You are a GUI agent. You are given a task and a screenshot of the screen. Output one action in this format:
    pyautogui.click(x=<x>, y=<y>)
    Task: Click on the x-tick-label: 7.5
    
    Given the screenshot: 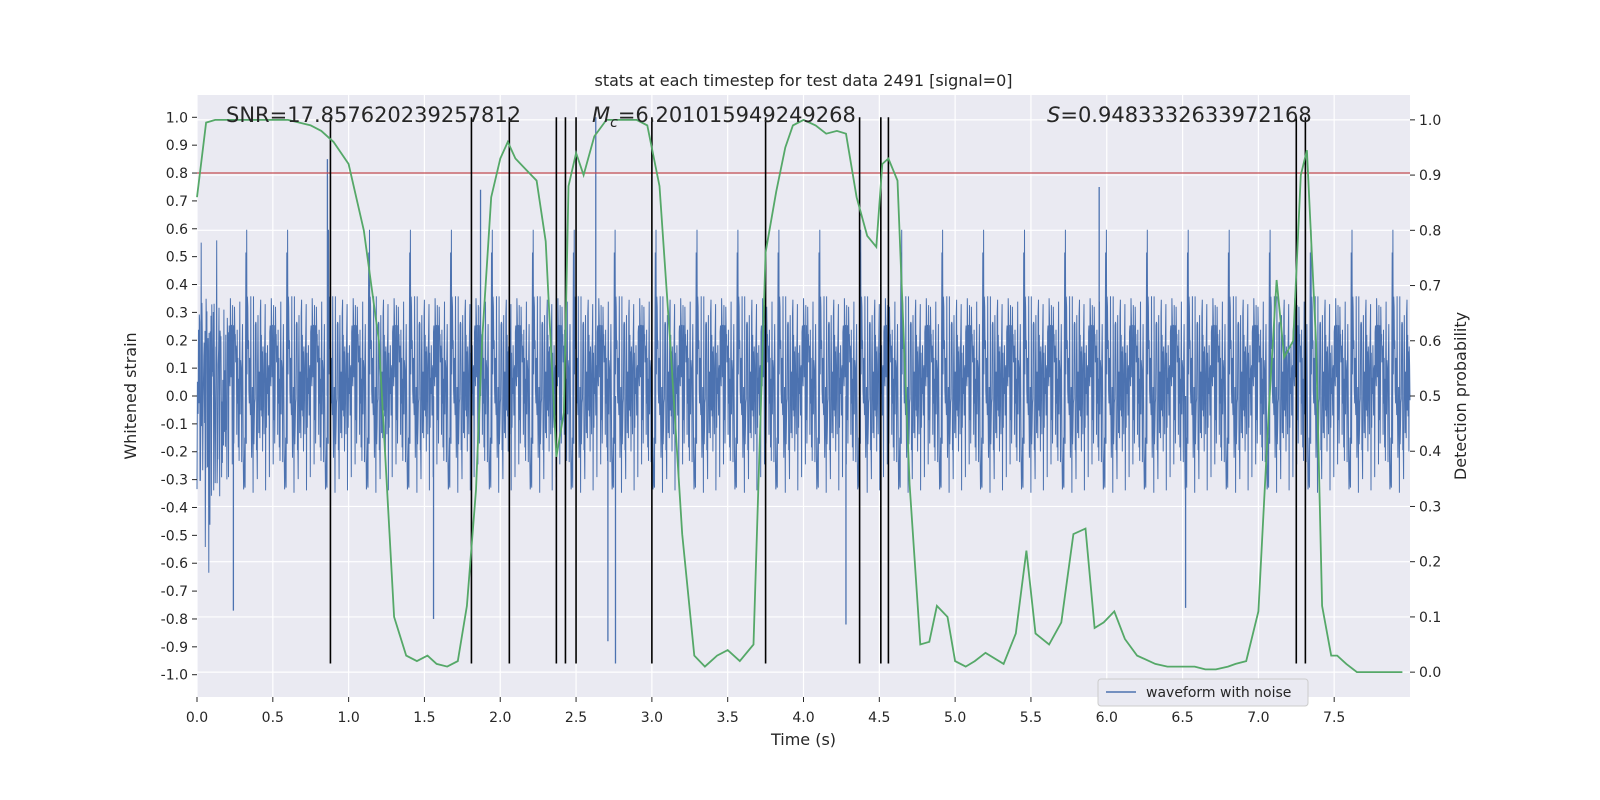 What is the action you would take?
    pyautogui.click(x=1334, y=718)
    